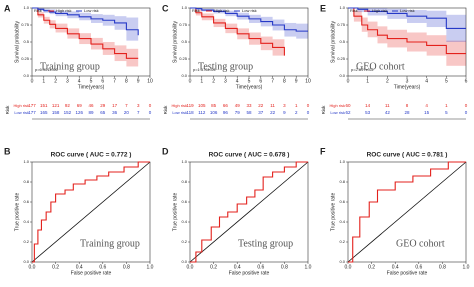  What do you see at coordinates (407, 87) in the screenshot?
I see `x-axis-label: Time(years)` at bounding box center [407, 87].